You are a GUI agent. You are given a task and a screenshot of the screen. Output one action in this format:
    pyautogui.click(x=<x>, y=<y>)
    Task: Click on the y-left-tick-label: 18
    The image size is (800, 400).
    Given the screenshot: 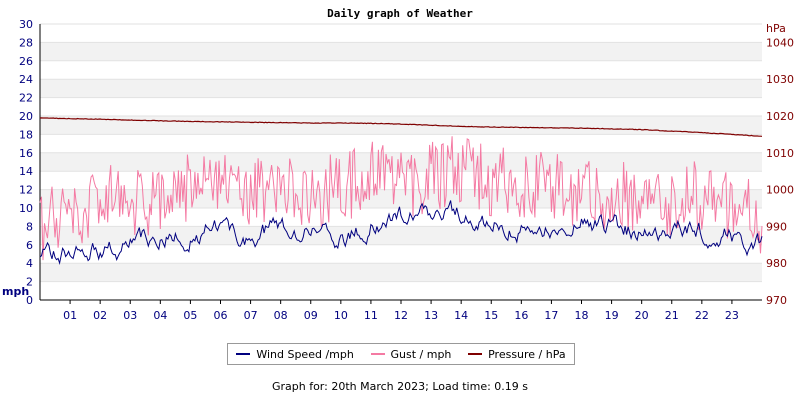 What is the action you would take?
    pyautogui.click(x=26, y=134)
    